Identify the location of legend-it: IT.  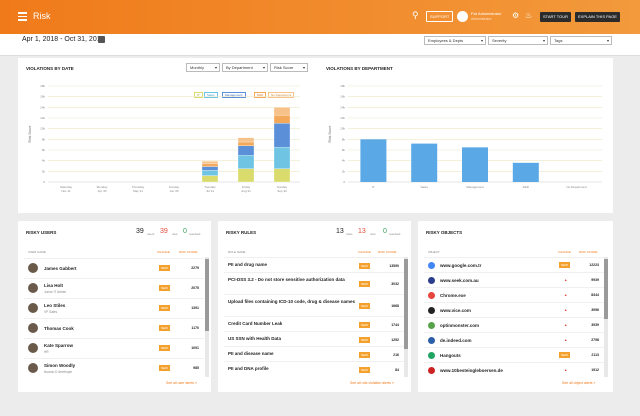
(198, 95).